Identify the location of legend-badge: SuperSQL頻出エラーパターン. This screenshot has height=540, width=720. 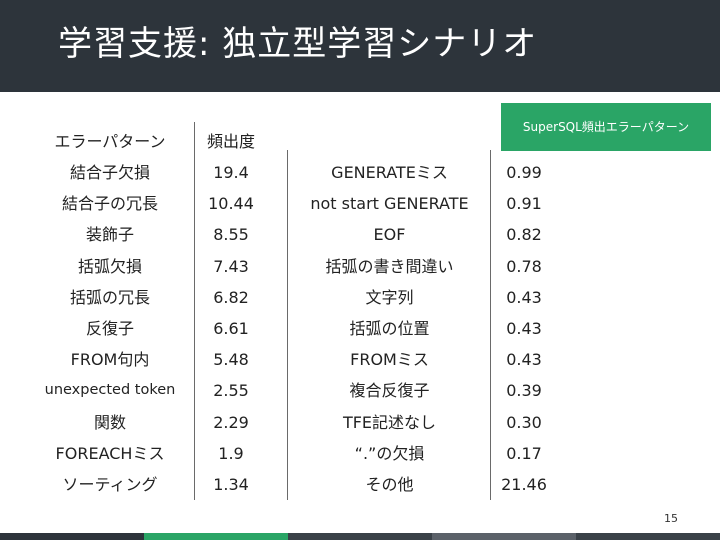
(606, 127).